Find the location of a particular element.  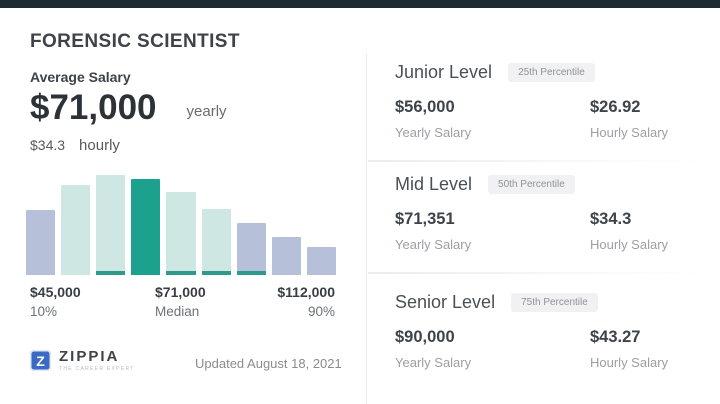

yearly-salary-row: $71,000 yearly is located at coordinates (128, 107).